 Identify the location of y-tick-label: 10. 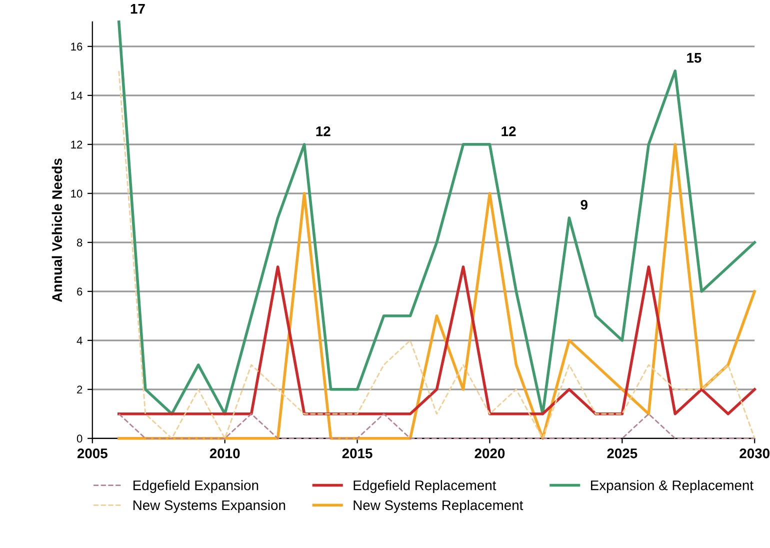
(76, 194).